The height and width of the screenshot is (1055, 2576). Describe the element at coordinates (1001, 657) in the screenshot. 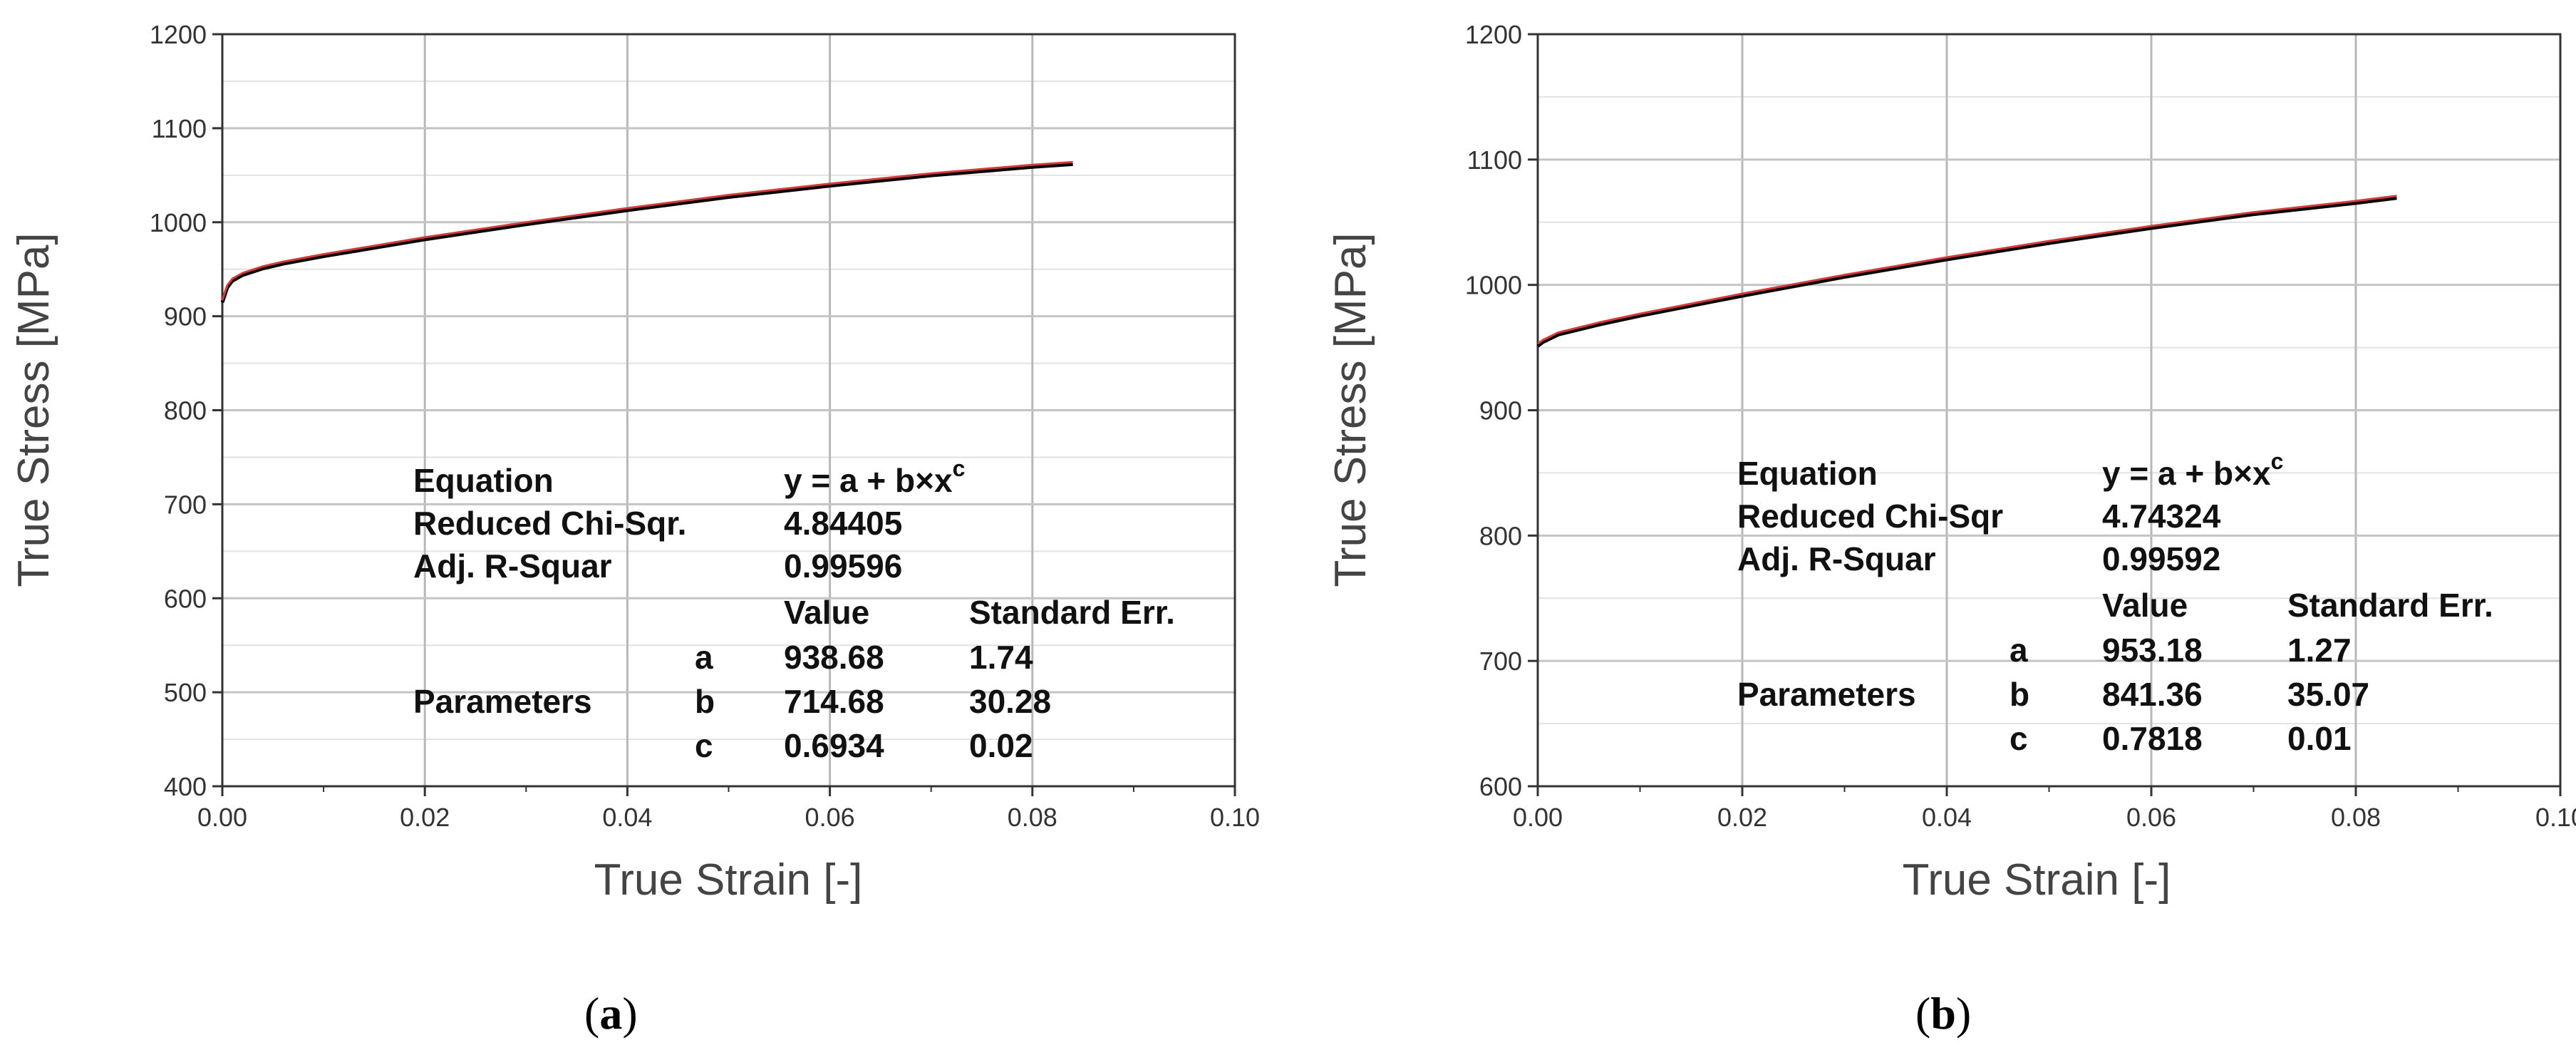

I see `param-error: 1.74` at that location.